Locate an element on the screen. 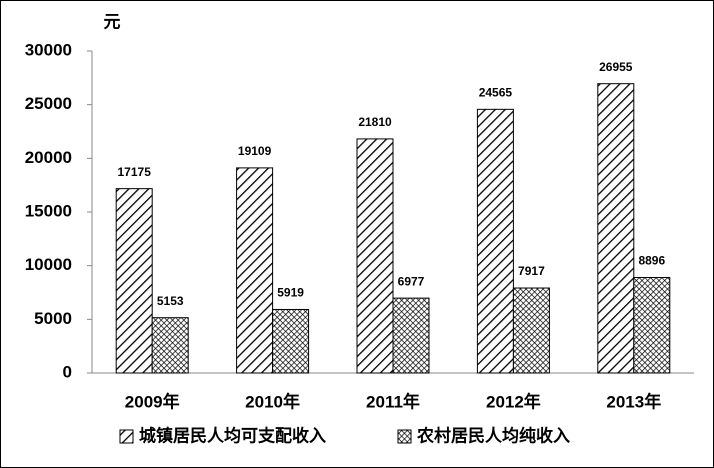  data-label: 5153 is located at coordinates (170, 301).